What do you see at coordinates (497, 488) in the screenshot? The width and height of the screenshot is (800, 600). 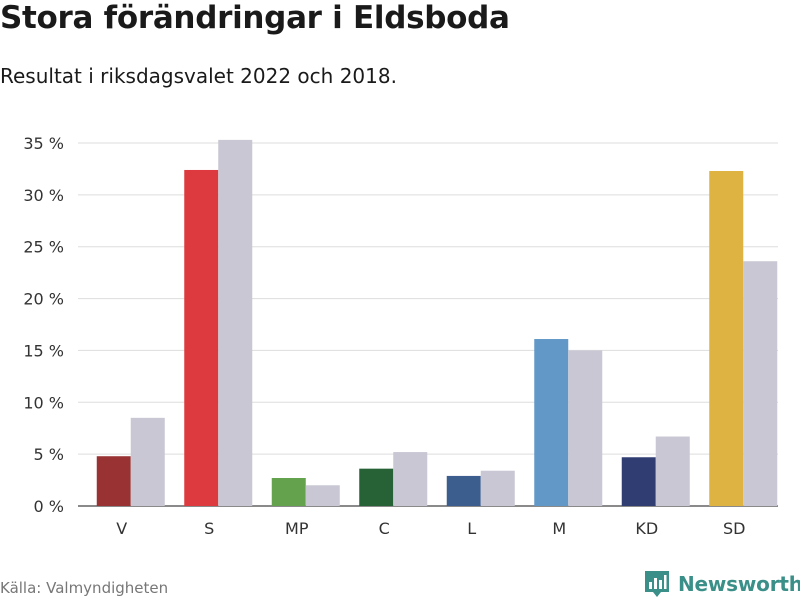 I see `bar-2018-l` at bounding box center [497, 488].